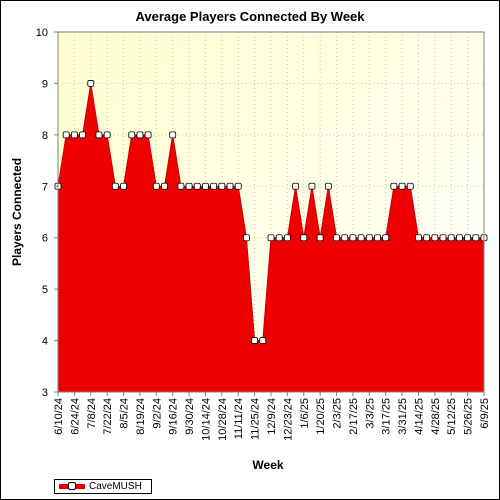  Describe the element at coordinates (45, 239) in the screenshot. I see `y-tick-label: 6` at that location.